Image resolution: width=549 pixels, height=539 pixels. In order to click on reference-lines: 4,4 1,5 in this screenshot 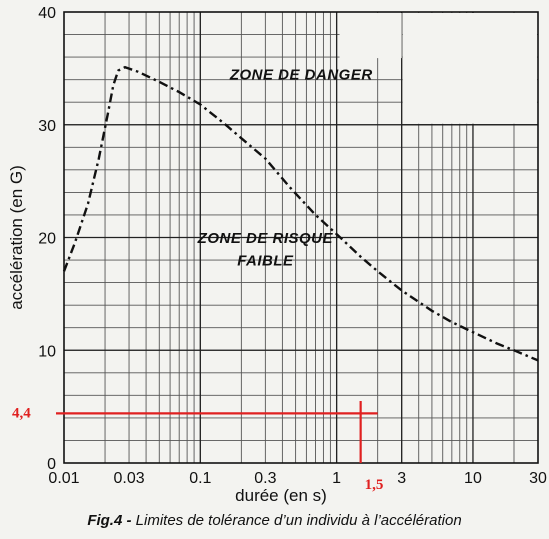, I will do `click(198, 446)`.